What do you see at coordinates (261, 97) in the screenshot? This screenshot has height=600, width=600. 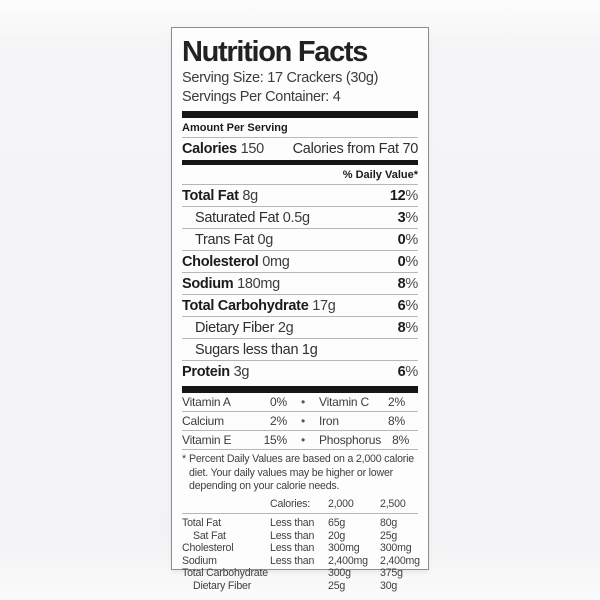 I see `servings-per-container-text: Servings Per Container: 4` at bounding box center [261, 97].